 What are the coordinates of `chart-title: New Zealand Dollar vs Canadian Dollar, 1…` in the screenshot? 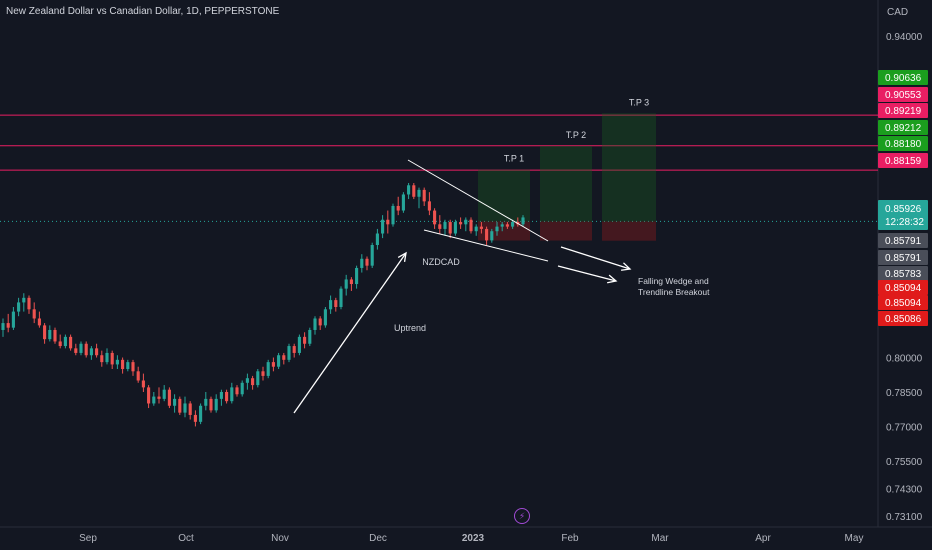 It's located at (143, 11).